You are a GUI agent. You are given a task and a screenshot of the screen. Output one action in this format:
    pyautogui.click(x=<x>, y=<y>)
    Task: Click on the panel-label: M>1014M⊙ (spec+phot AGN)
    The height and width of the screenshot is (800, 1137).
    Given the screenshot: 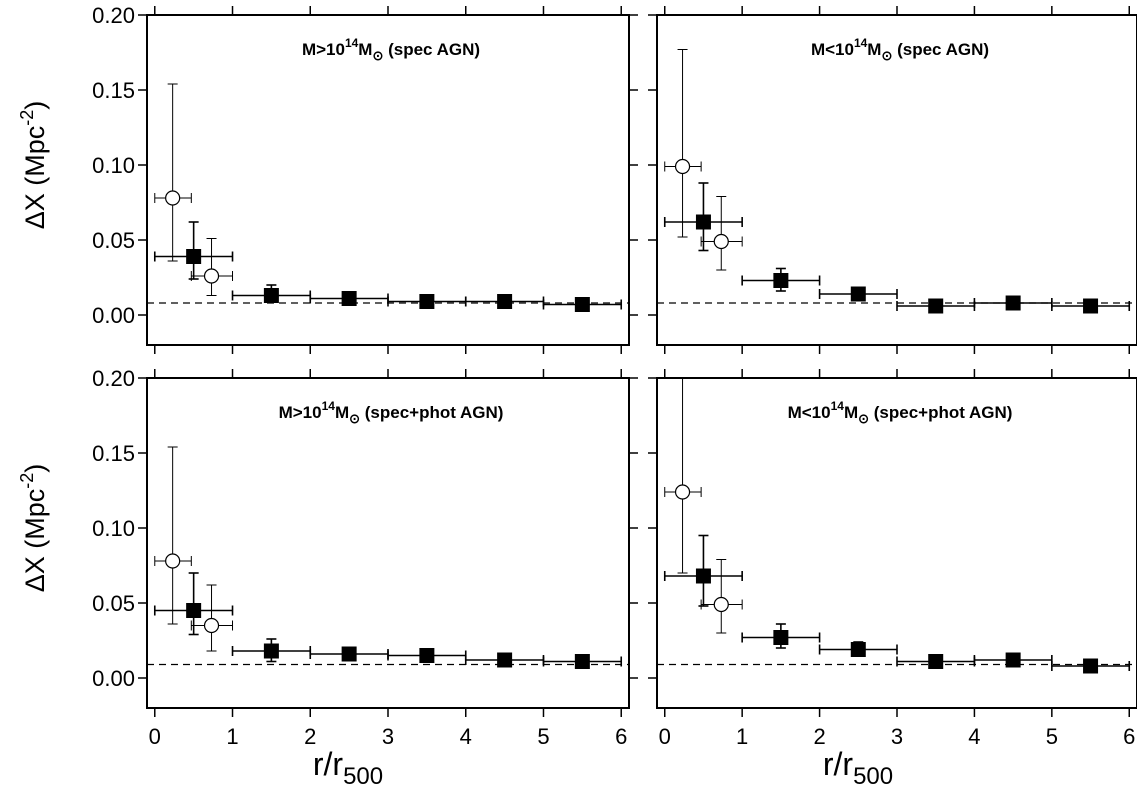 What is the action you would take?
    pyautogui.click(x=391, y=412)
    